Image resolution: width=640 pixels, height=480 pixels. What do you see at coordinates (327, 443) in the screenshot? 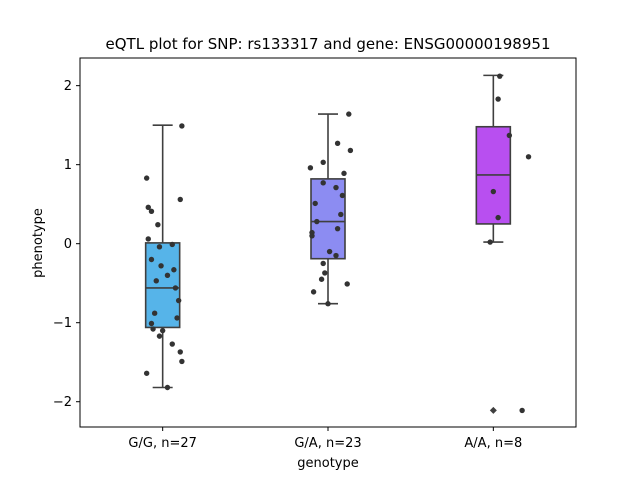
I see `x-tick-label: G/A, n=23` at bounding box center [327, 443].